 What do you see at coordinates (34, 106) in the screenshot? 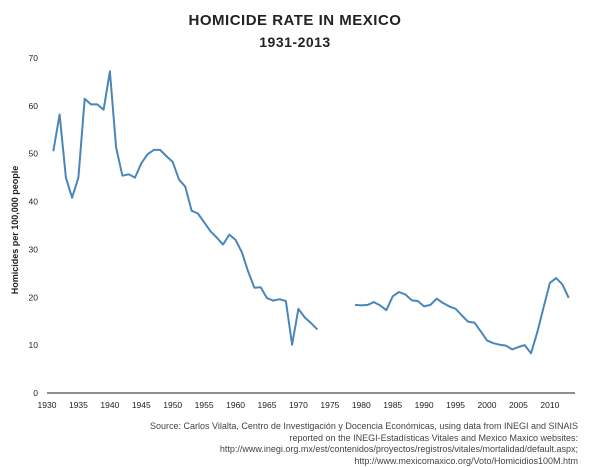
I see `y-tick-label: 60` at bounding box center [34, 106].